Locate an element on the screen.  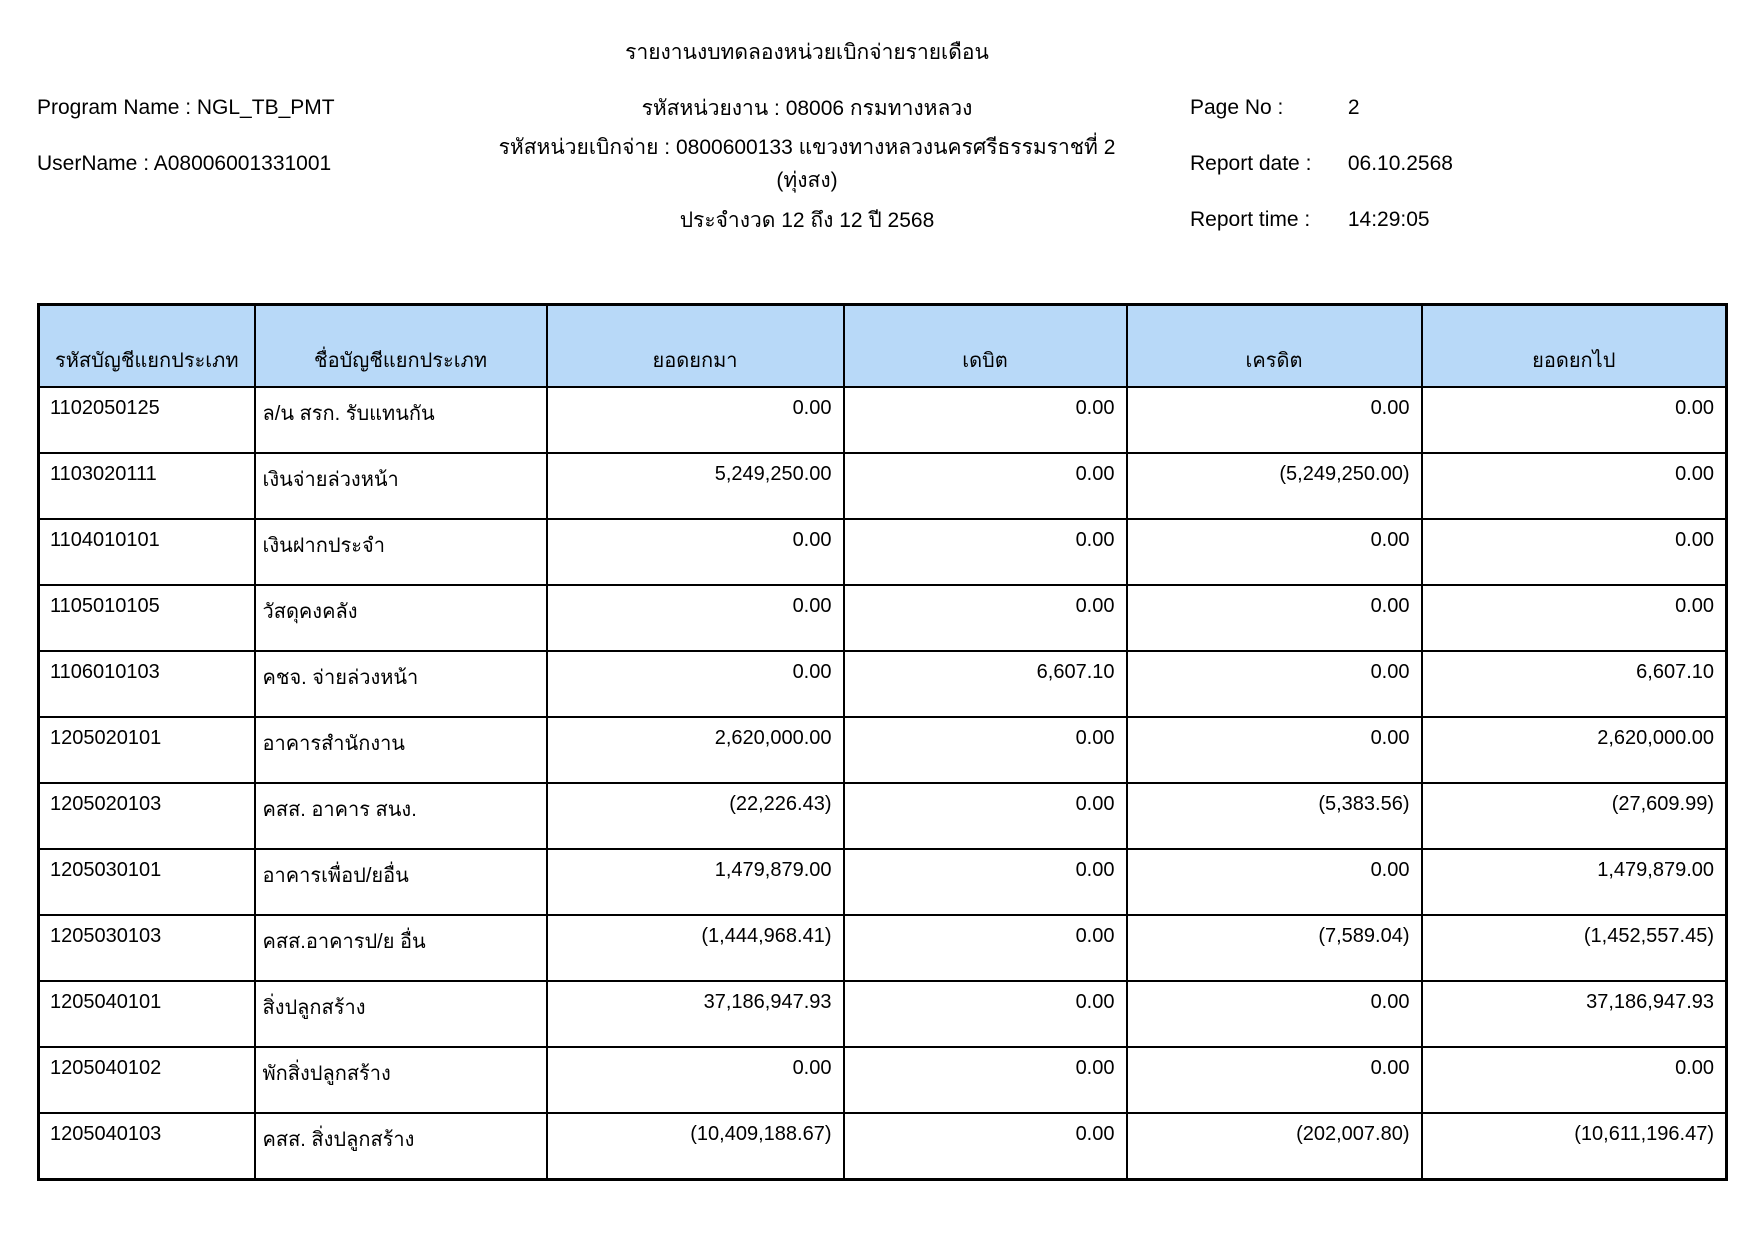
account-name-cell: คสส. อาคาร สนง. is located at coordinates (400, 816).